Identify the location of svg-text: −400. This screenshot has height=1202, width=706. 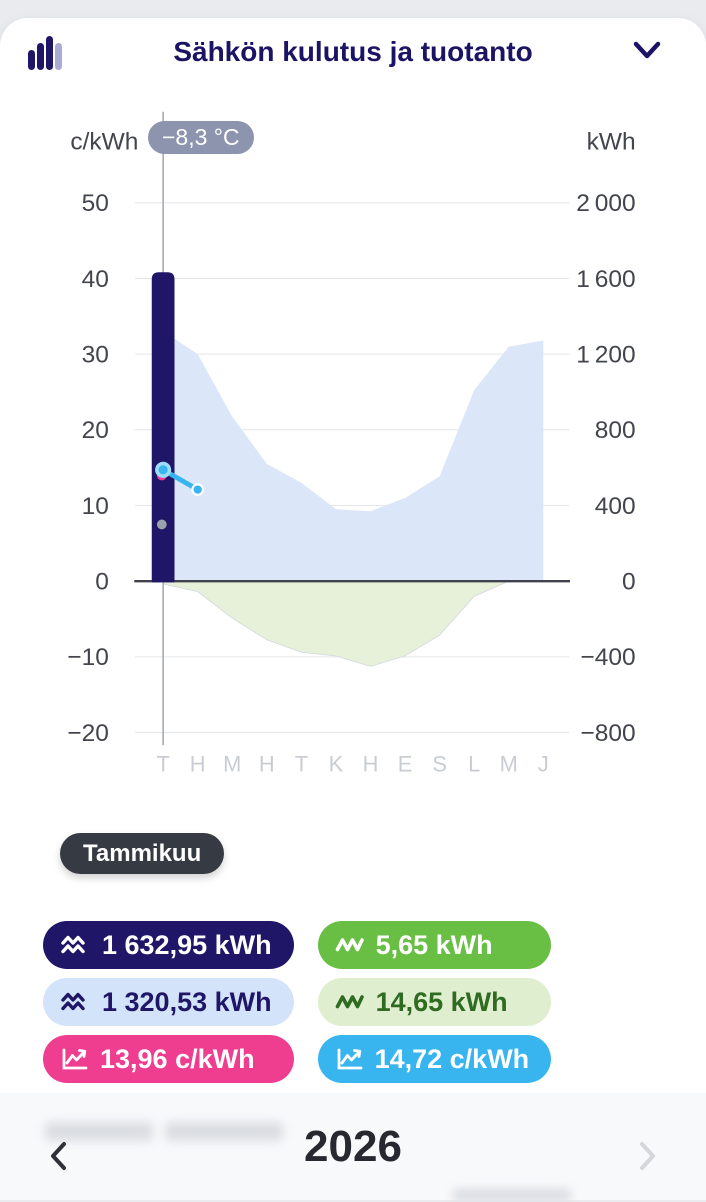
(607, 657).